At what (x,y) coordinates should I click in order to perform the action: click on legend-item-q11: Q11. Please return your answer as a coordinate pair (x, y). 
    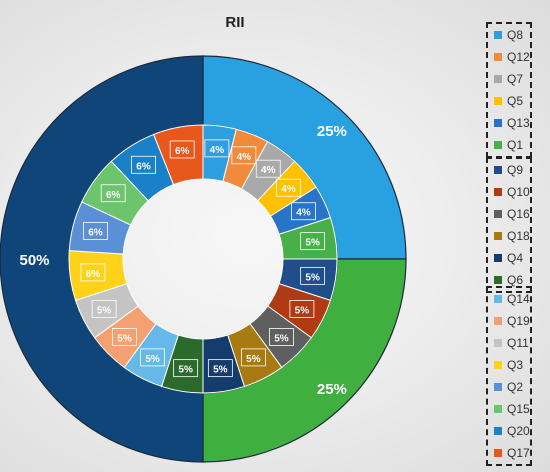
    Looking at the image, I should click on (509, 343).